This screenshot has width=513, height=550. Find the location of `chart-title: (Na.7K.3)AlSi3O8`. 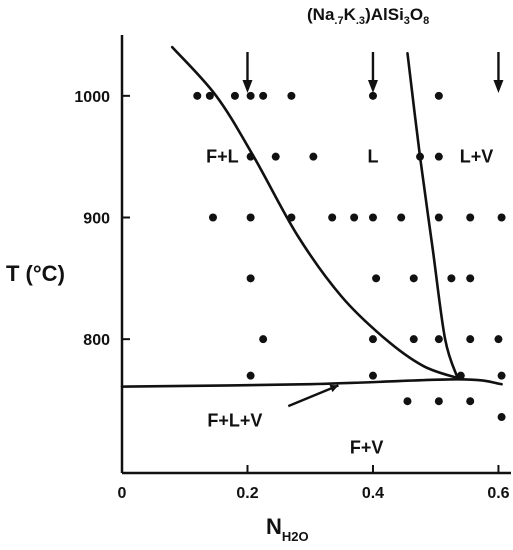

chart-title: (Na.7K.3)AlSi3O8 is located at coordinates (368, 16).